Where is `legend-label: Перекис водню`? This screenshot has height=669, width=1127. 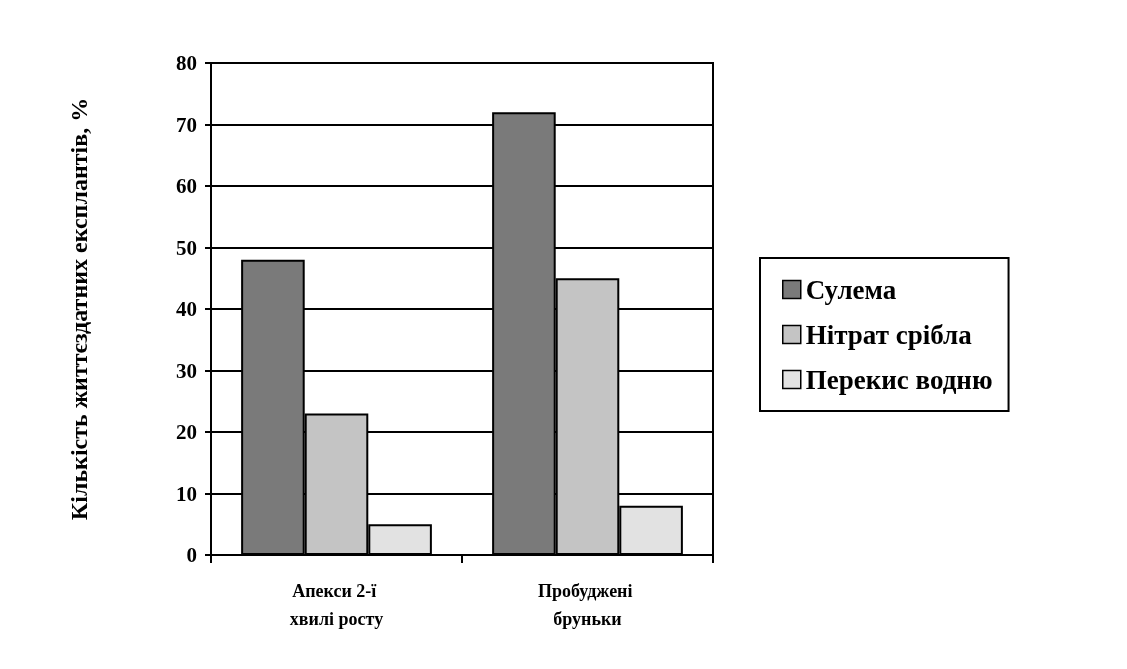 legend-label: Перекис водню is located at coordinates (899, 379).